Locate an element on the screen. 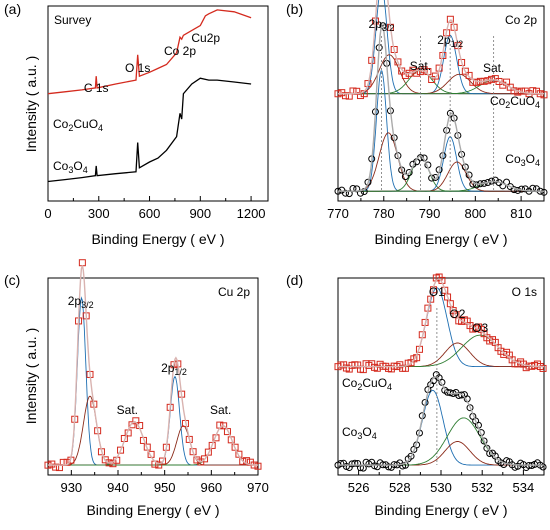 This screenshot has height=530, width=550. panel-a-annotation: C 1s is located at coordinates (96, 88).